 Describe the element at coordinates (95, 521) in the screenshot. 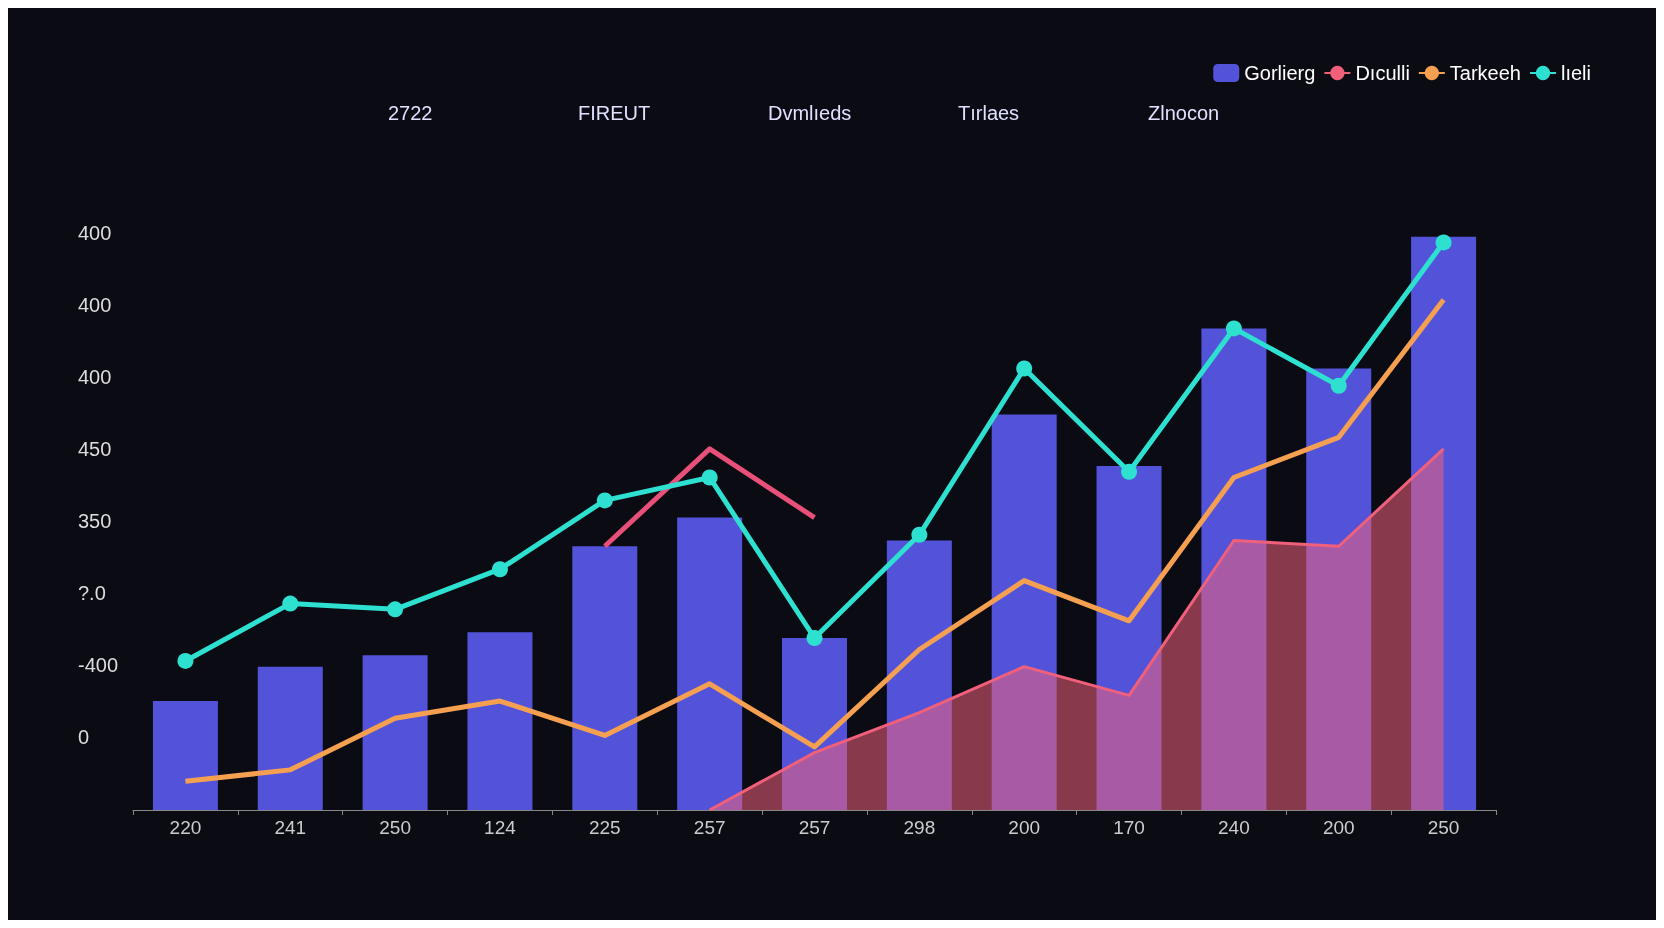

I see `text: 350` at that location.